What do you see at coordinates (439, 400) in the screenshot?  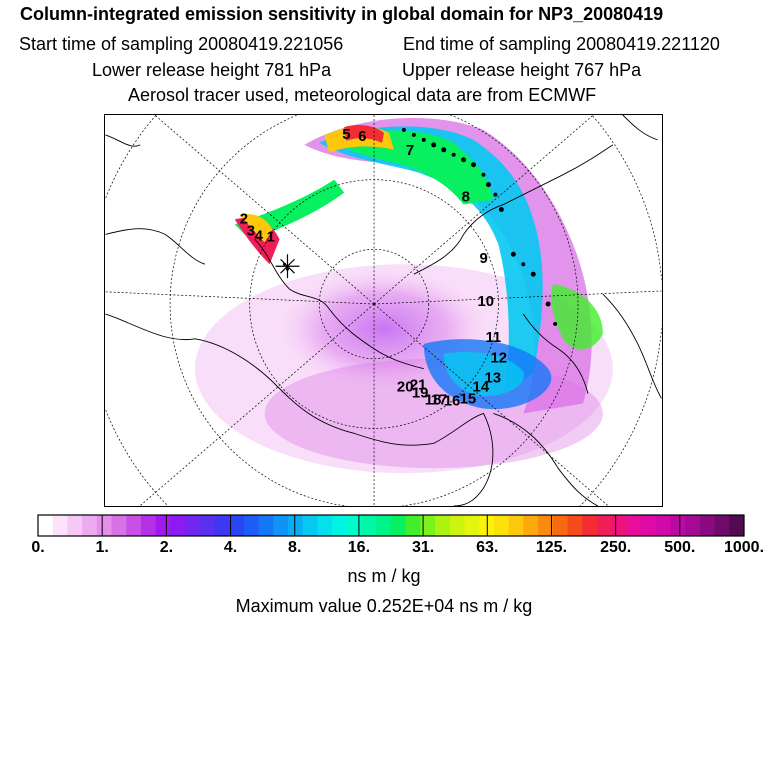 I see `point-label: 17` at bounding box center [439, 400].